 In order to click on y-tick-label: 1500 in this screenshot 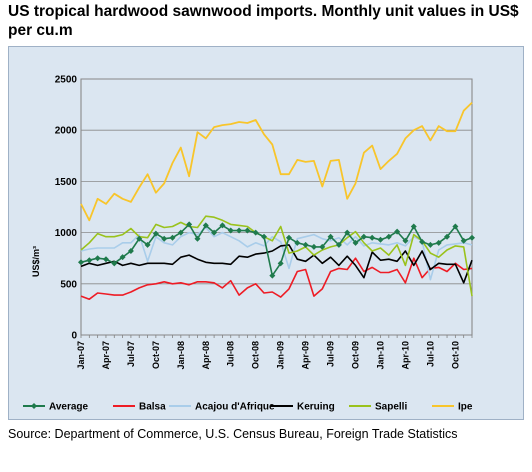, I will do `click(66, 182)`.